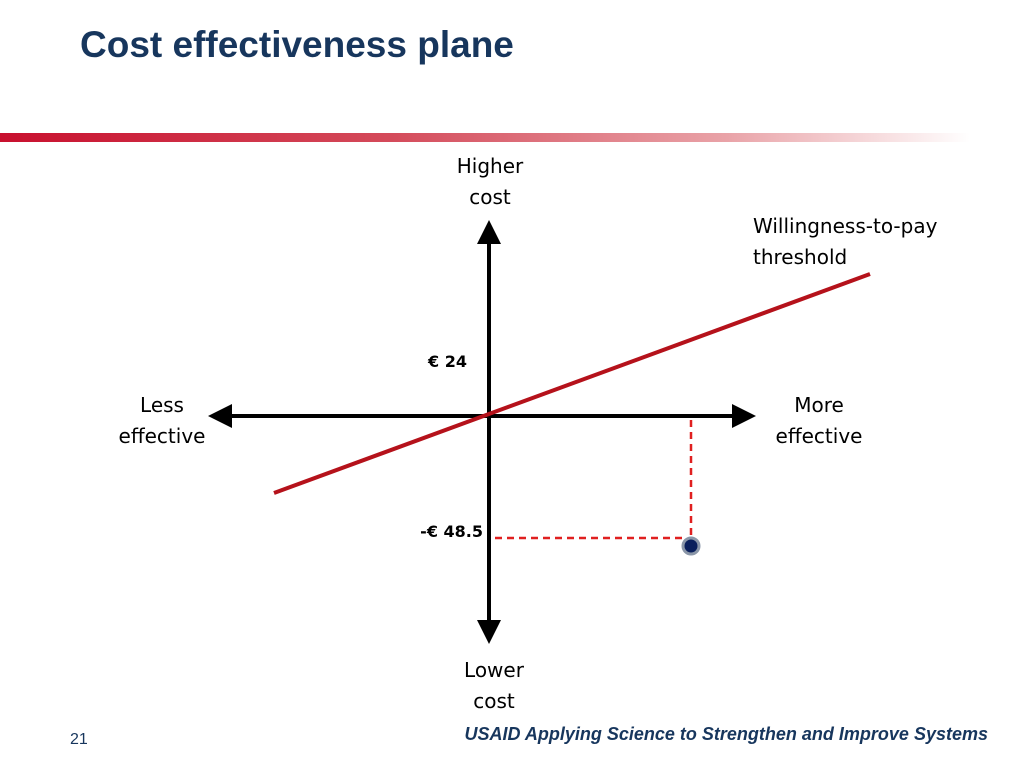  Describe the element at coordinates (845, 226) in the screenshot. I see `threshold-label-line1: Willingness-to-pay` at that location.